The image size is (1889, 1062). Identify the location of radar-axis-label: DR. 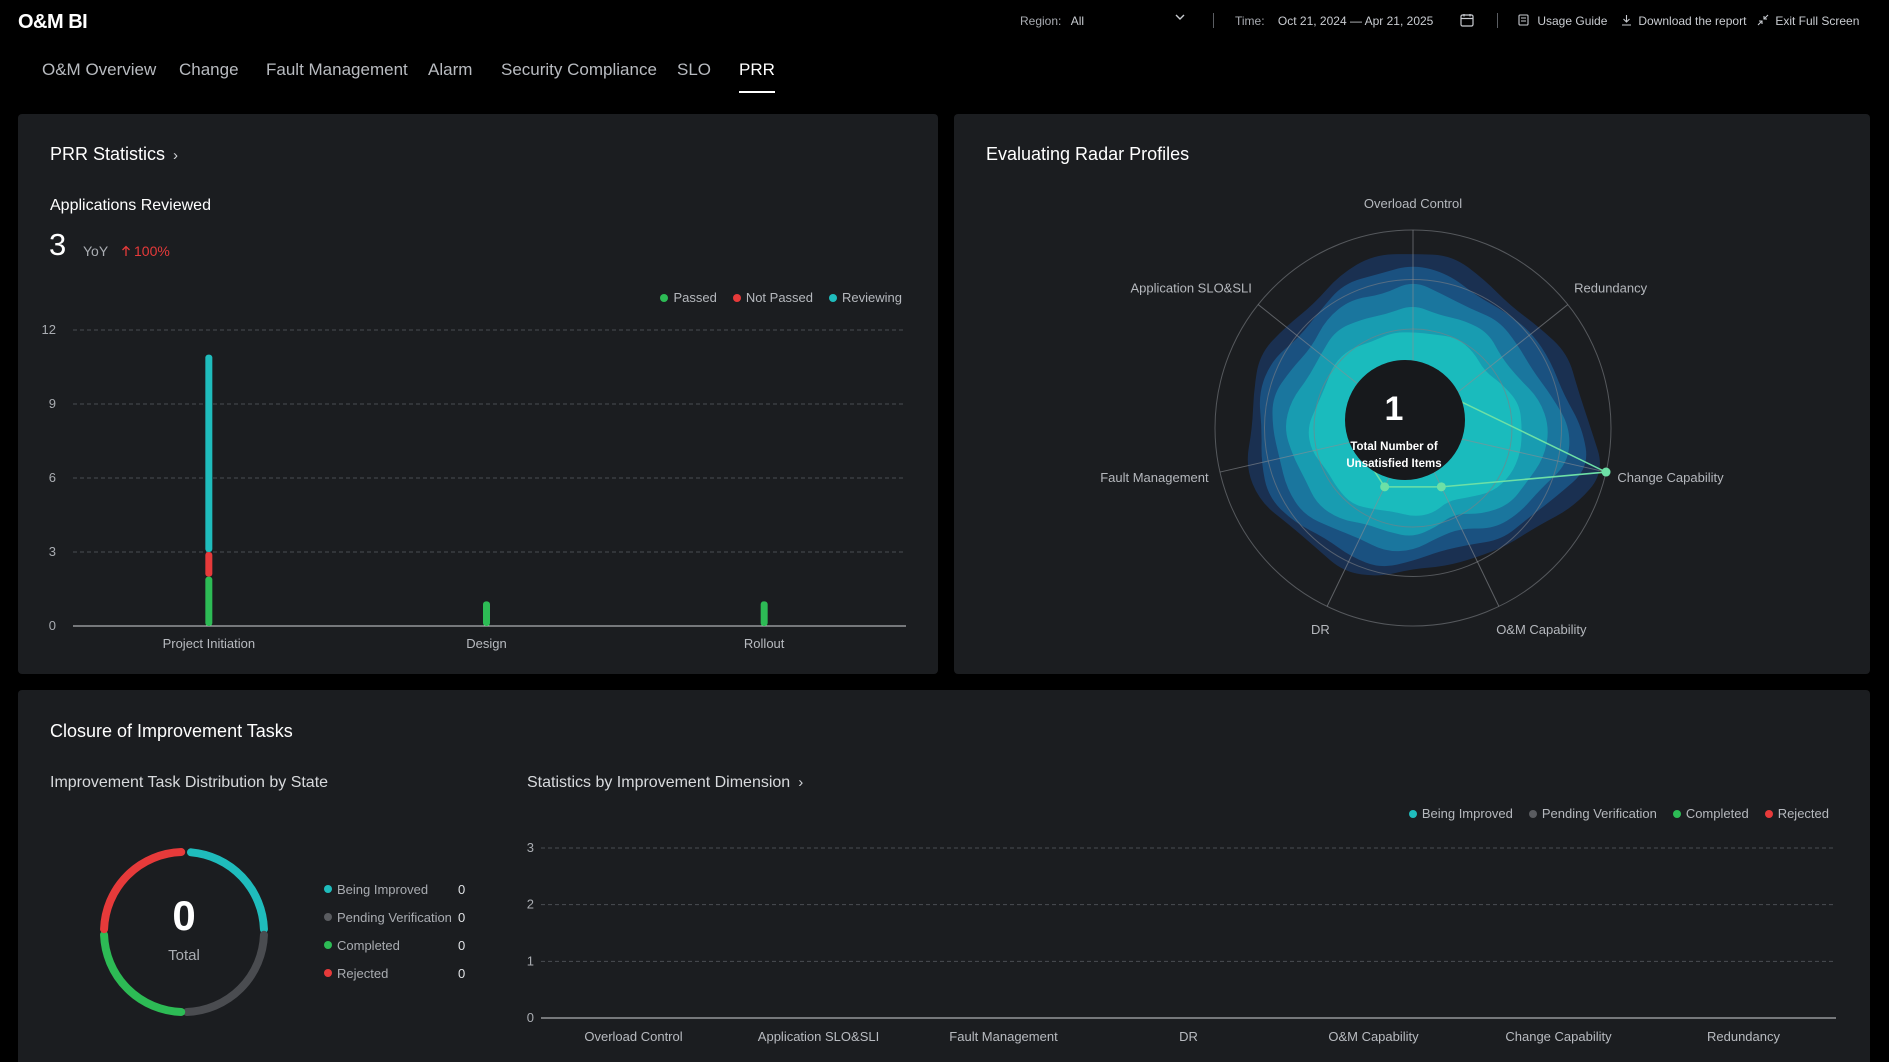
(1320, 629).